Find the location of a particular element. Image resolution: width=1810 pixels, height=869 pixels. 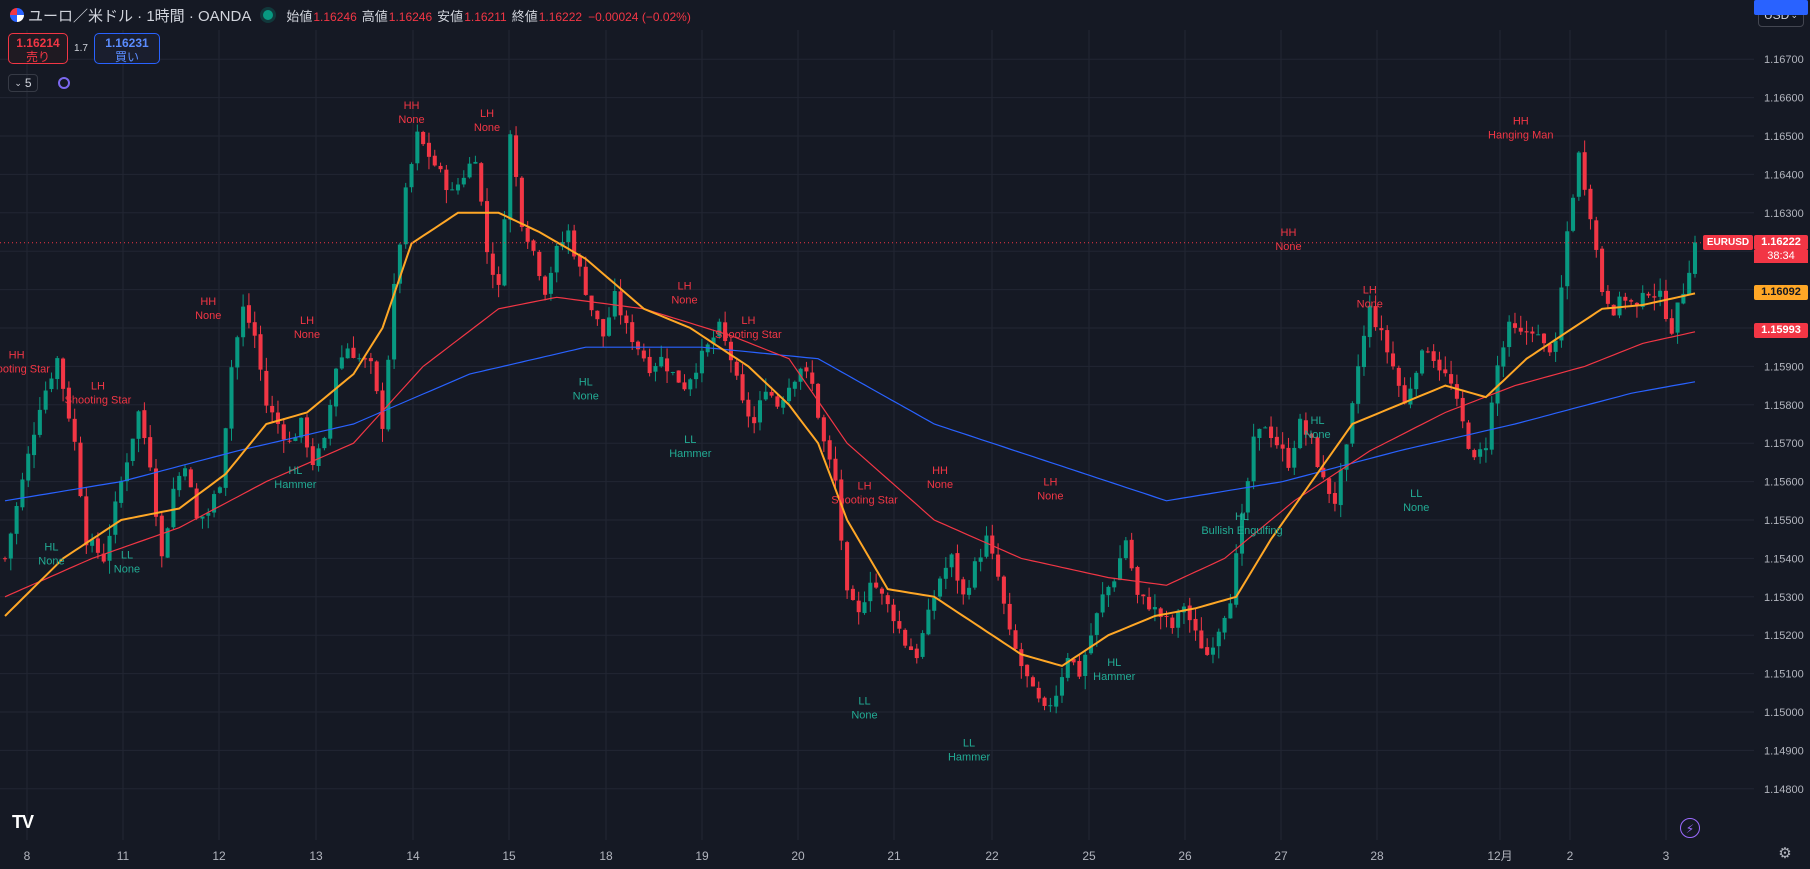

time-tick-label: 27 is located at coordinates (1281, 856).